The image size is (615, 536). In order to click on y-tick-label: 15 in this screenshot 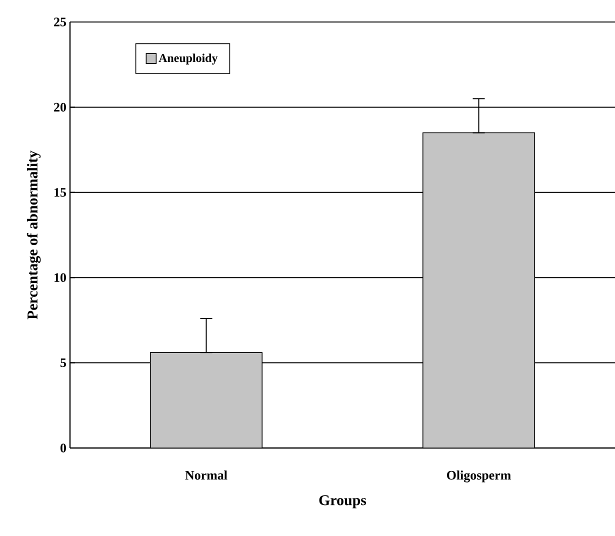, I will do `click(60, 192)`.